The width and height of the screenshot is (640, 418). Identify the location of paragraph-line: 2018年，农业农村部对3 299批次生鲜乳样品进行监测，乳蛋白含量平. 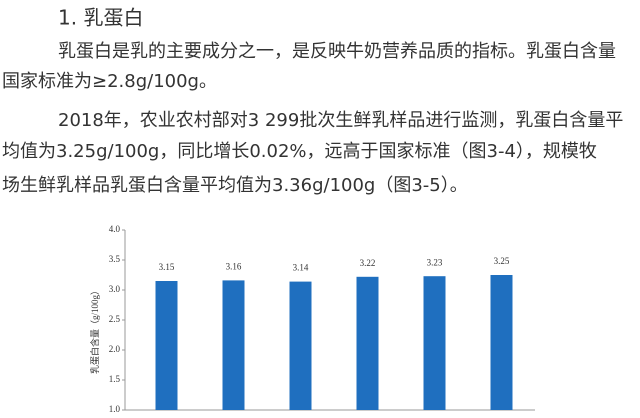
(340, 120).